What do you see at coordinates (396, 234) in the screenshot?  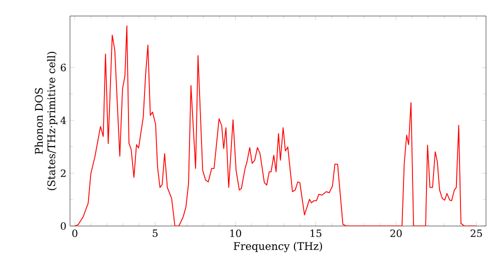 I see `x-tick-label: 20` at bounding box center [396, 234].